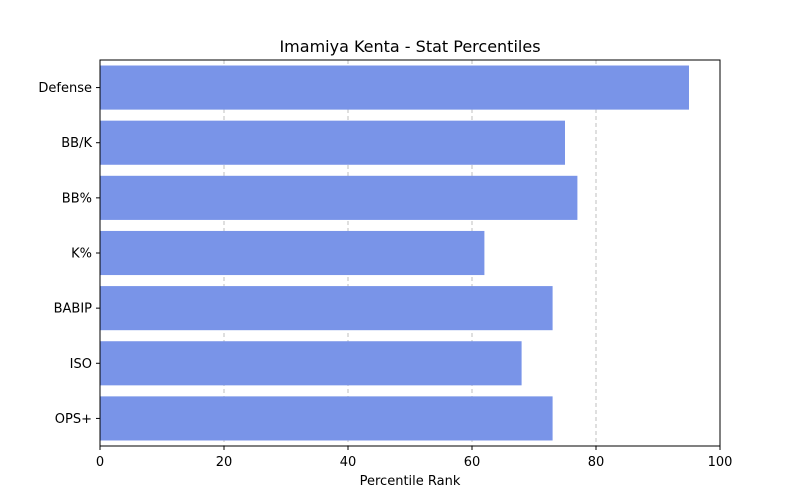  What do you see at coordinates (414, 458) in the screenshot?
I see `x-axis-ticks: 0 20 40 60 80 100` at bounding box center [414, 458].